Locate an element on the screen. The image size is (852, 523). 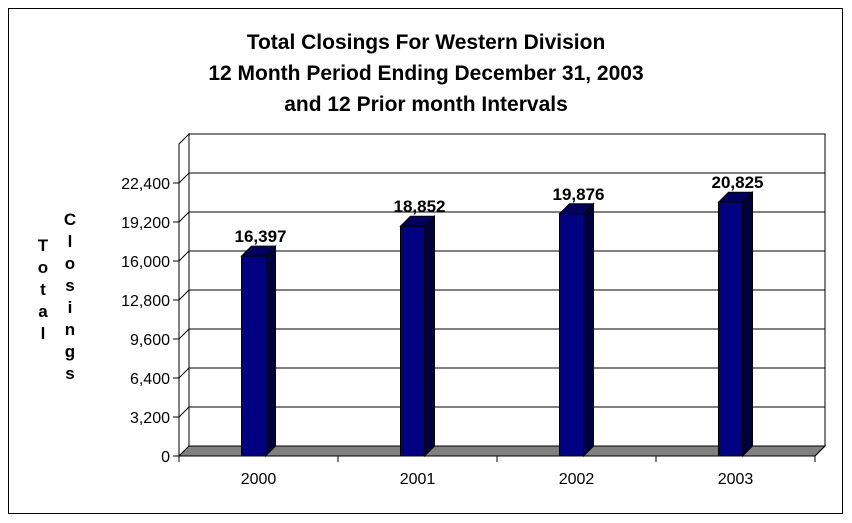
y-tick-label: 0 is located at coordinates (165, 457).